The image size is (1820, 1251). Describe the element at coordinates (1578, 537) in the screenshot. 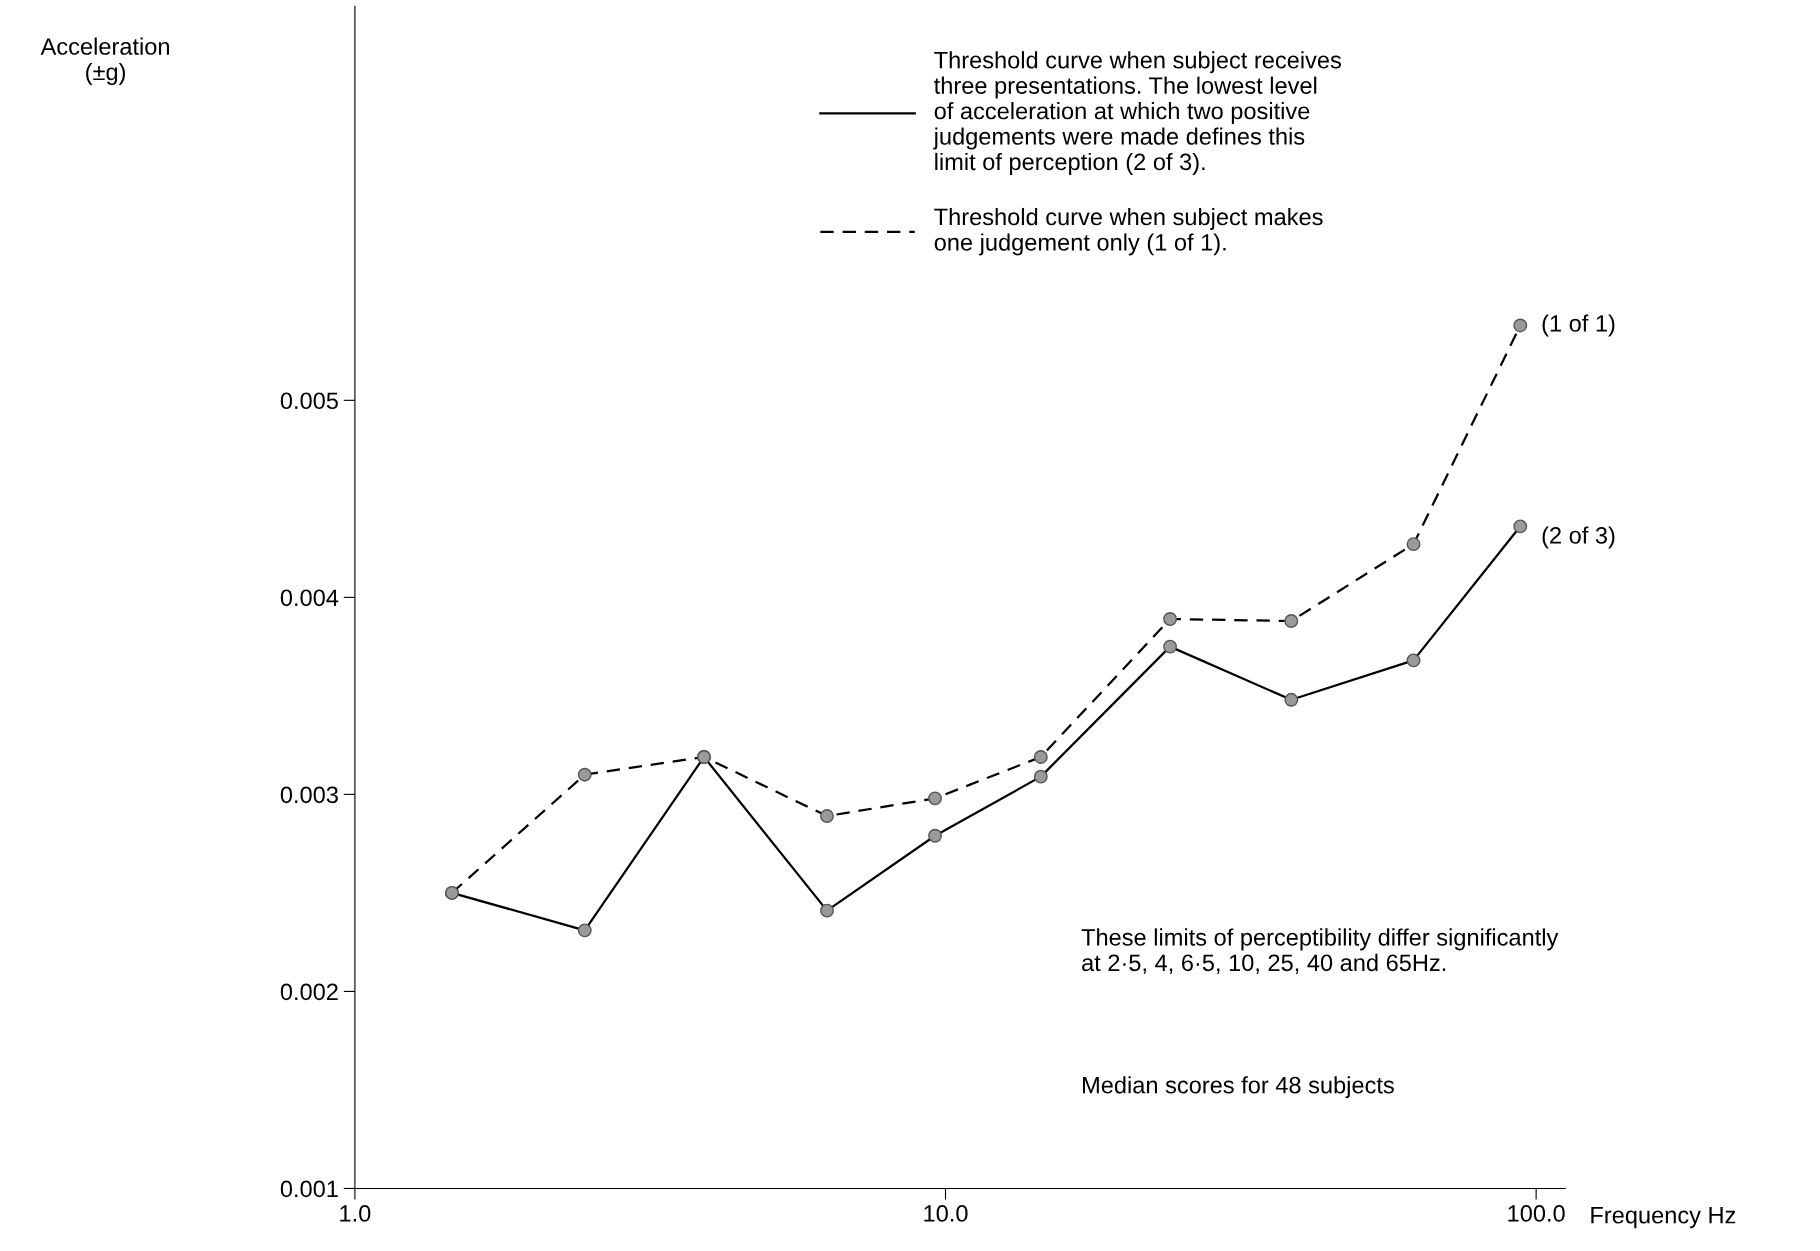

I see `annotation: (2 of 3)` at that location.